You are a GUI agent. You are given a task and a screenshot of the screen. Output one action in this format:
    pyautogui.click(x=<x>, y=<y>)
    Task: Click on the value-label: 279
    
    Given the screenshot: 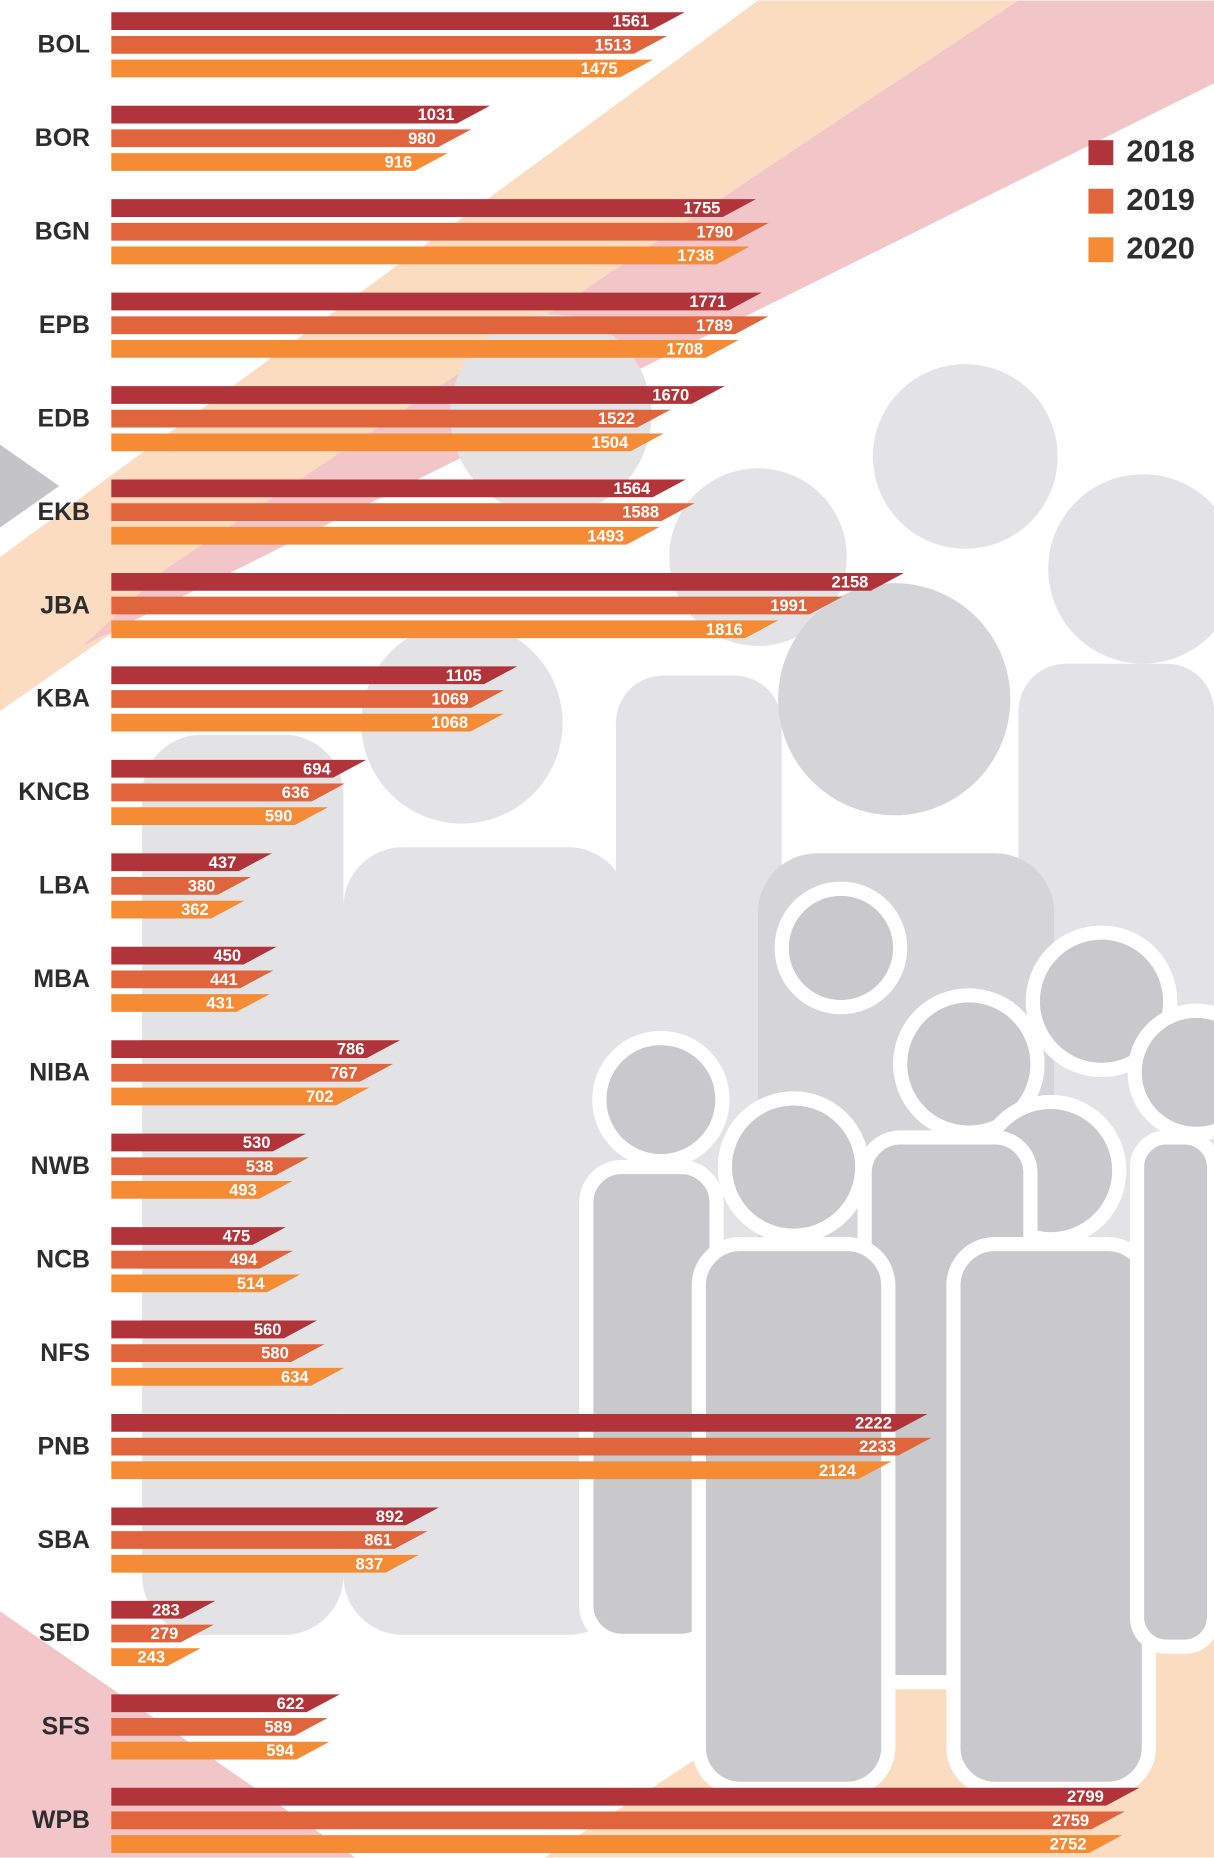 What is the action you would take?
    pyautogui.click(x=165, y=1633)
    